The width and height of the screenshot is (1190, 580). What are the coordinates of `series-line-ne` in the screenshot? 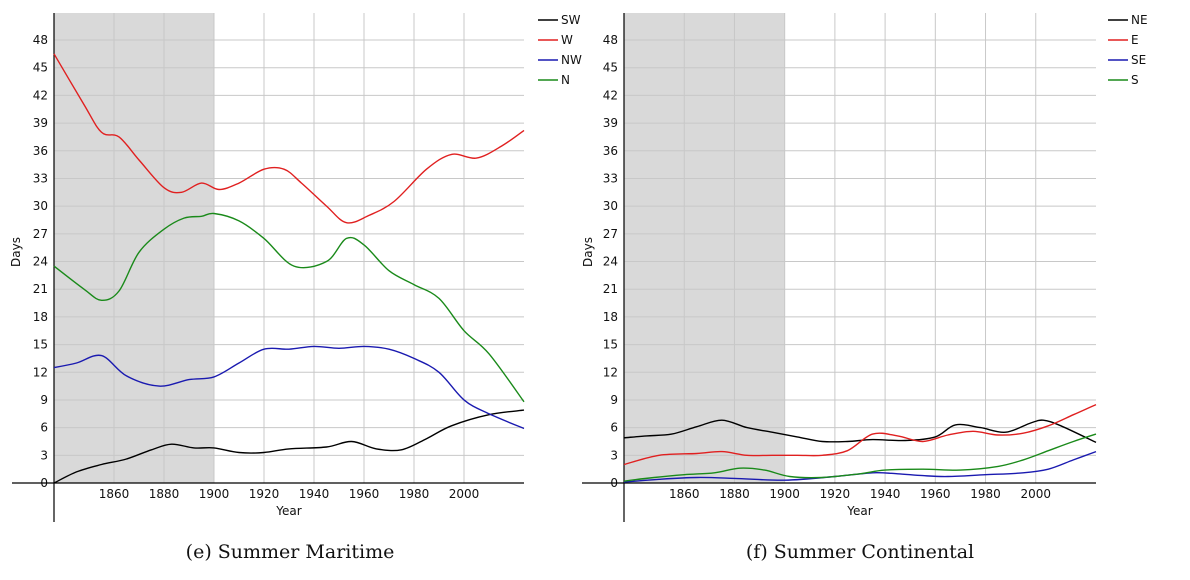 It's located at (860, 431).